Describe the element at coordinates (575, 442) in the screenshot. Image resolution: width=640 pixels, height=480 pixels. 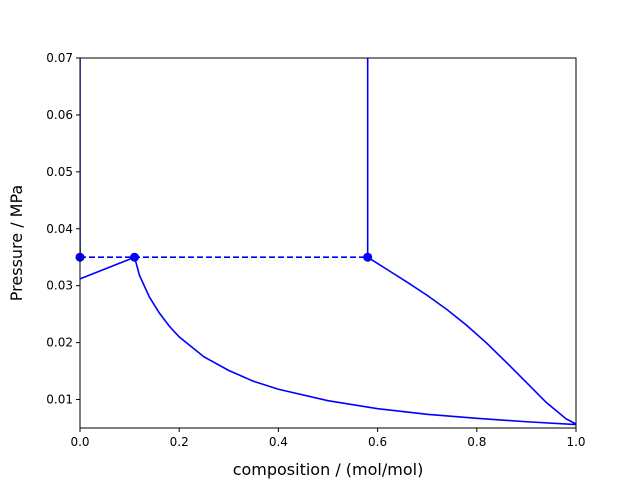
I see `x-tick-label: 1.0` at that location.